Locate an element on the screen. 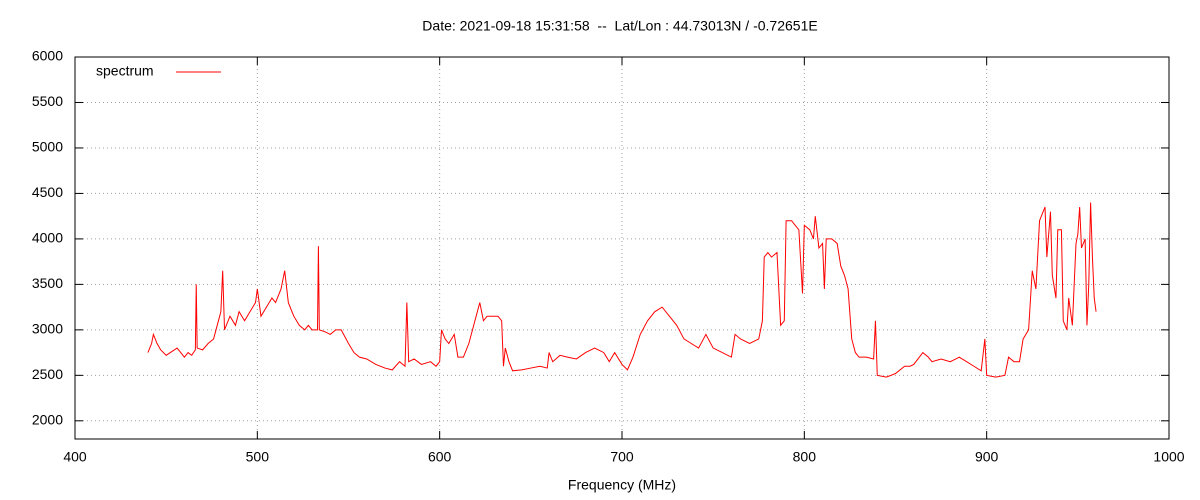 This screenshot has height=500, width=1200. x-tick-label: 900 is located at coordinates (987, 457).